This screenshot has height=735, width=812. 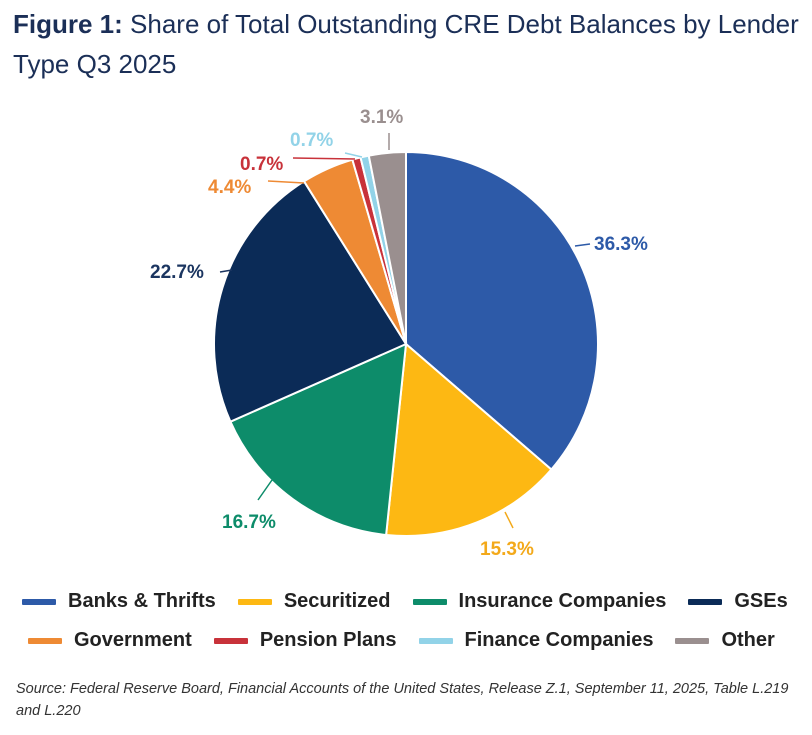 I want to click on legend-item: Securitized, so click(x=314, y=601).